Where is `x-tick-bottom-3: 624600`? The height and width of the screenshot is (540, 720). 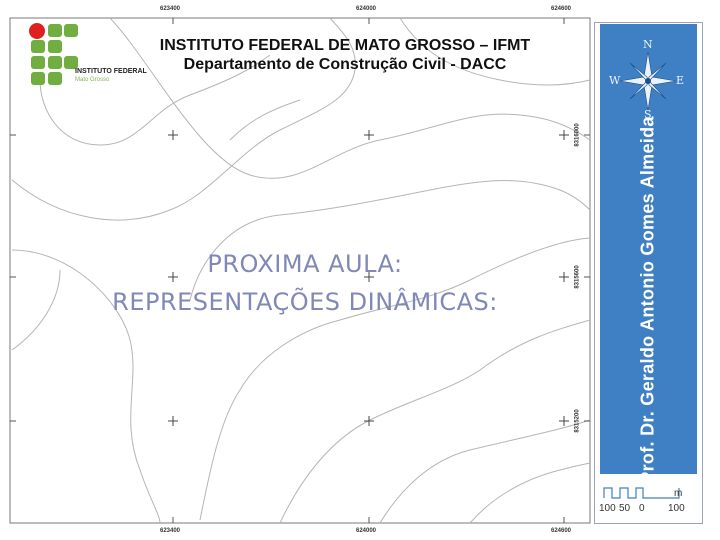
x-tick-bottom-3: 624600 is located at coordinates (561, 531).